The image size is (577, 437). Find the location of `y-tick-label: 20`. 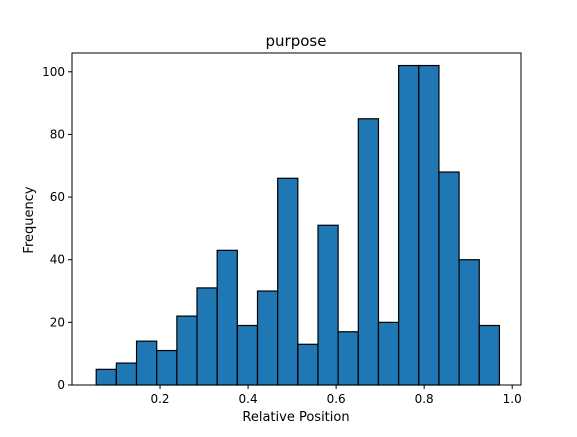

y-tick-label: 20 is located at coordinates (57, 322).